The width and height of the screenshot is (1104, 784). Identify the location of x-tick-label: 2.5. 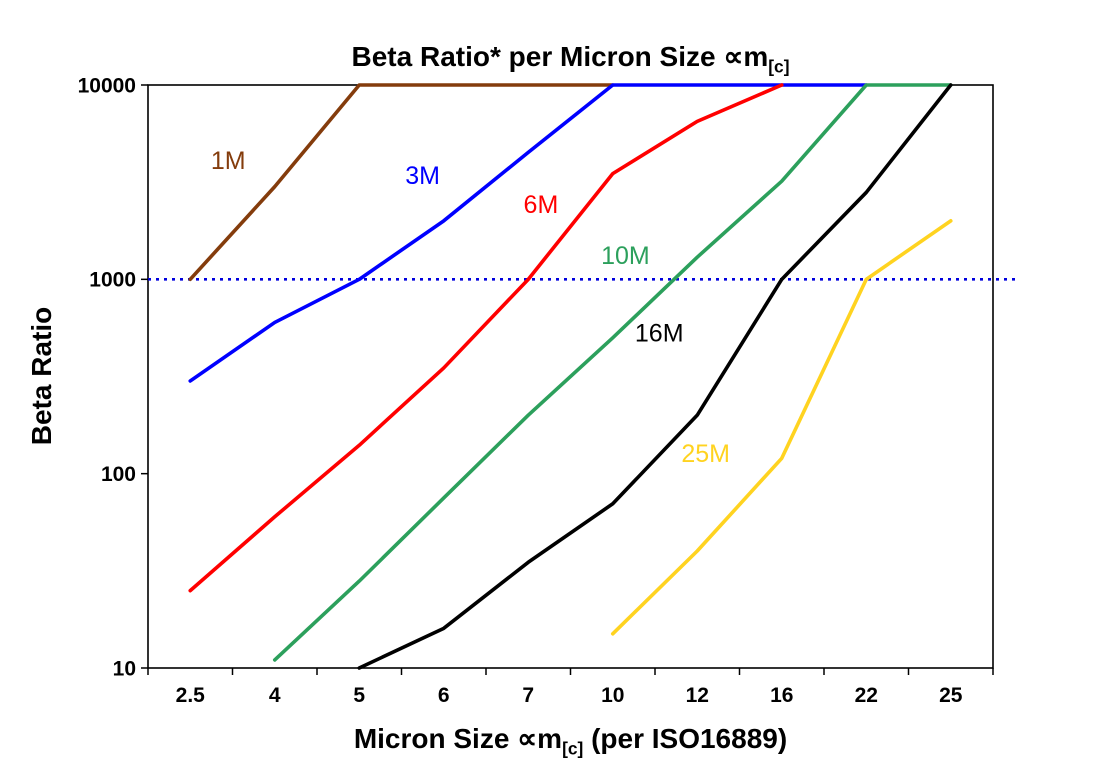
(191, 695).